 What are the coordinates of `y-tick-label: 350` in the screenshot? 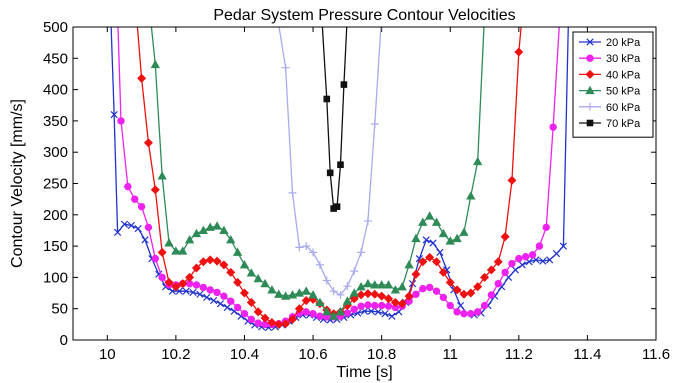 It's located at (55, 121).